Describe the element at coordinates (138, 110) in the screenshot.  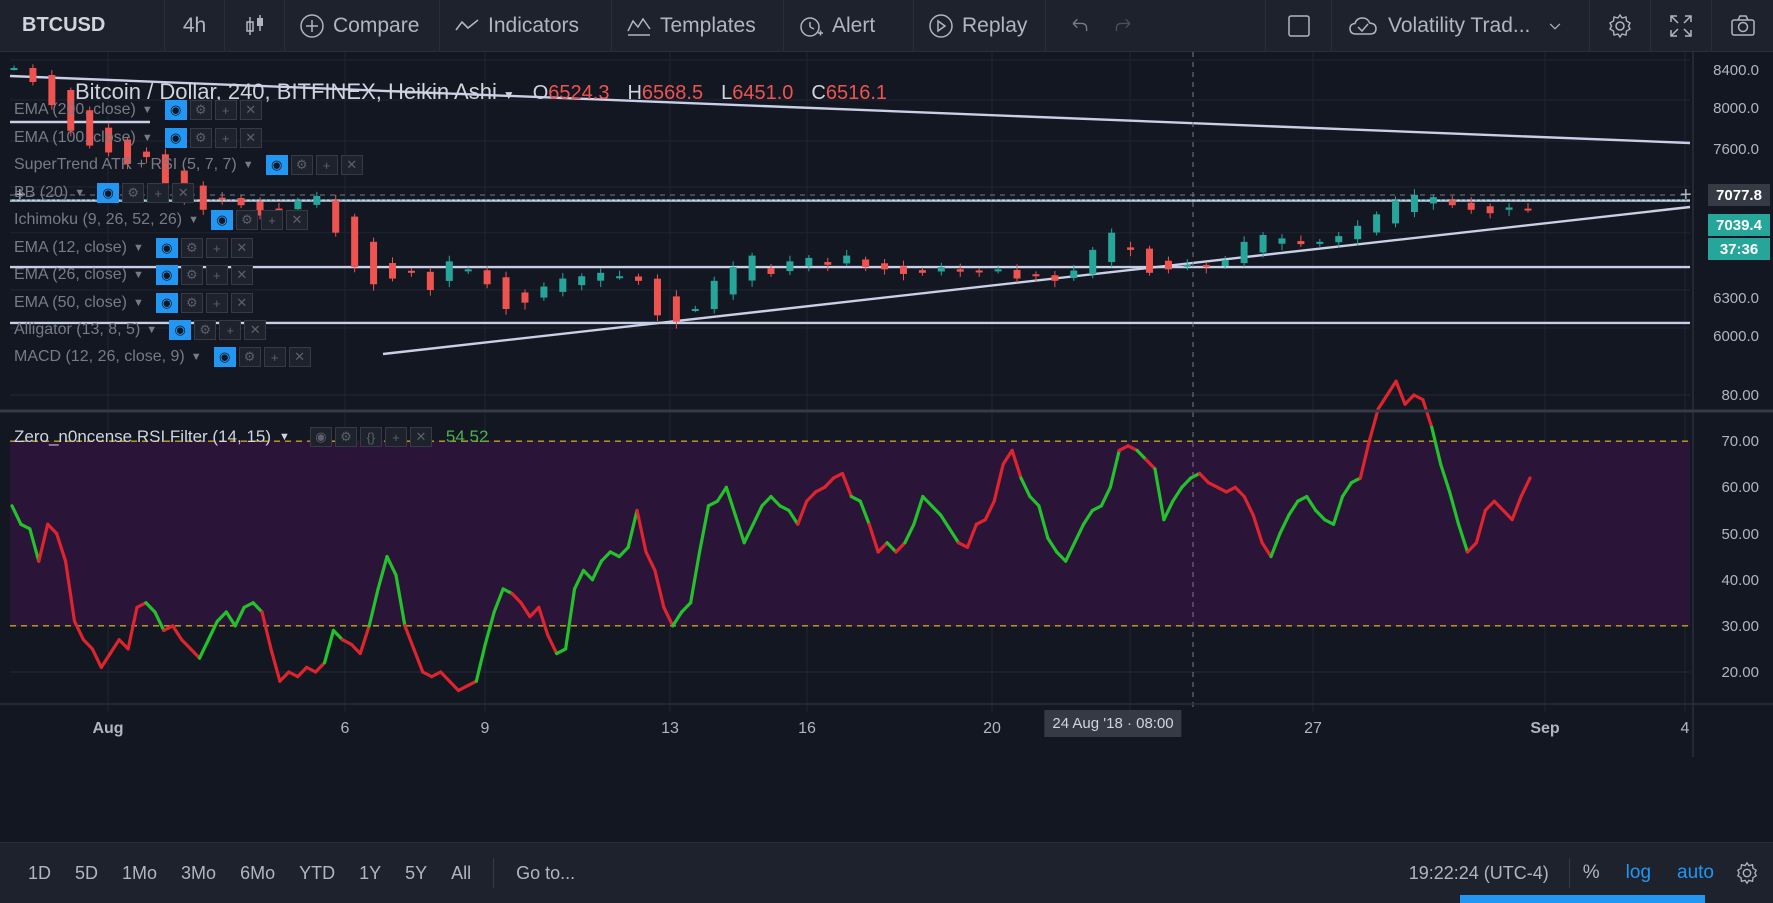
I see `study-legend-item: EMA (200, close) ▼ ◉ ⚙ + ✕` at that location.